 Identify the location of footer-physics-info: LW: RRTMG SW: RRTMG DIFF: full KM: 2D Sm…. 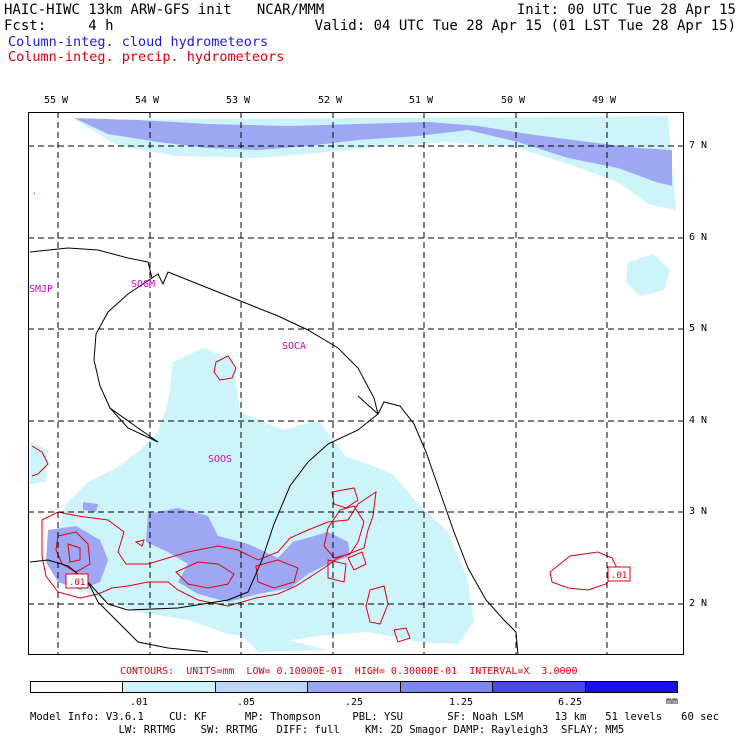
(327, 730).